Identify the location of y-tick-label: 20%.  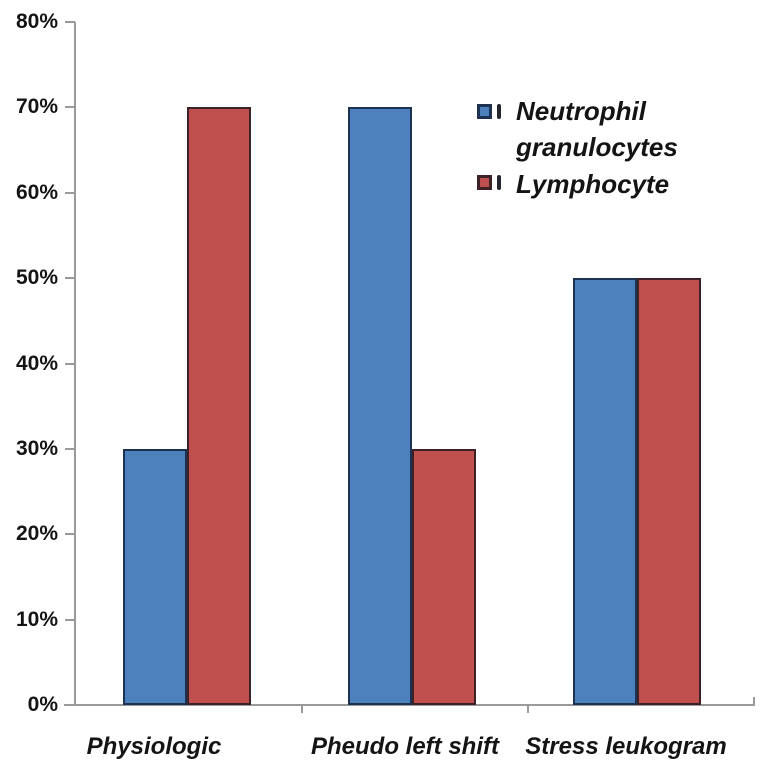
(36, 534).